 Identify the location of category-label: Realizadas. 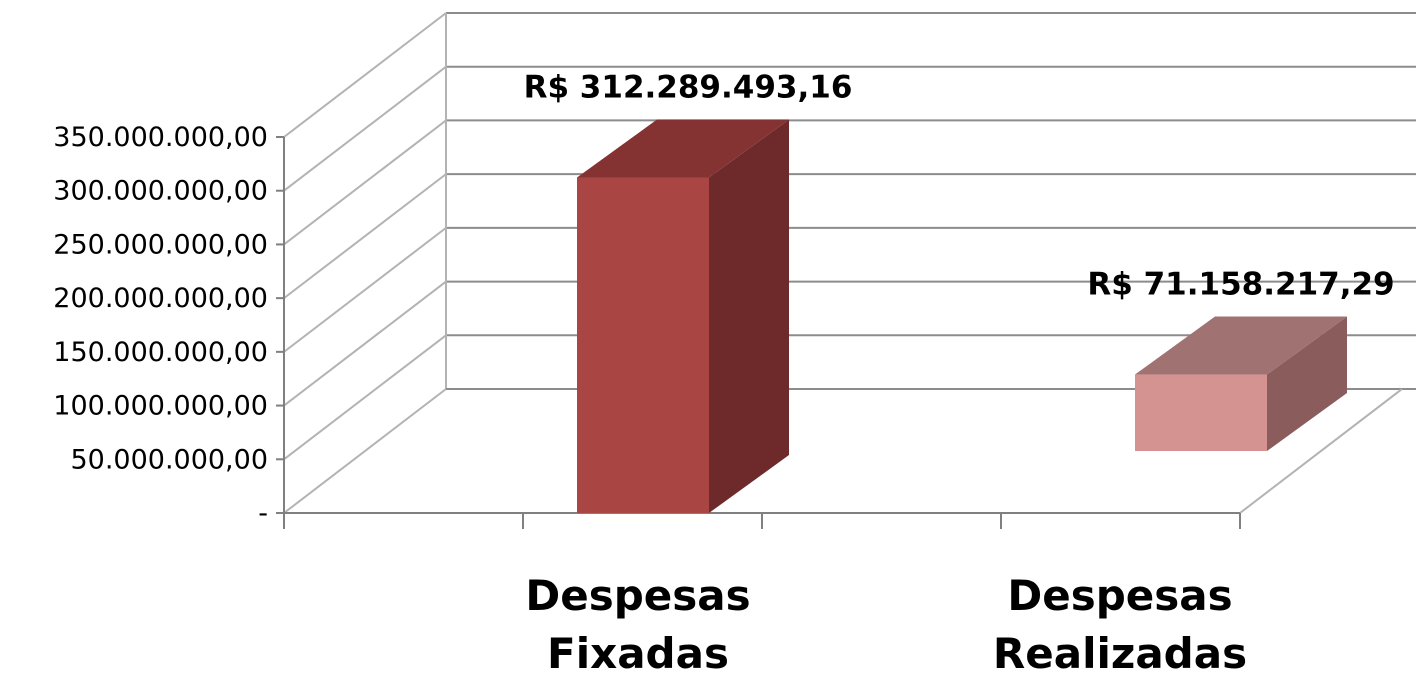
(1120, 651).